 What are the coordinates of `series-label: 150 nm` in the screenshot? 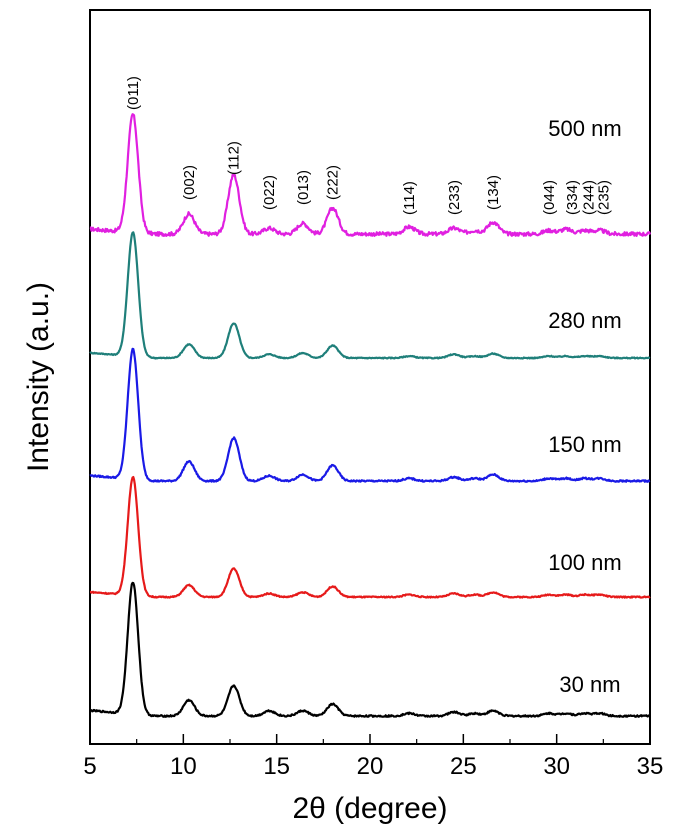 It's located at (584, 444).